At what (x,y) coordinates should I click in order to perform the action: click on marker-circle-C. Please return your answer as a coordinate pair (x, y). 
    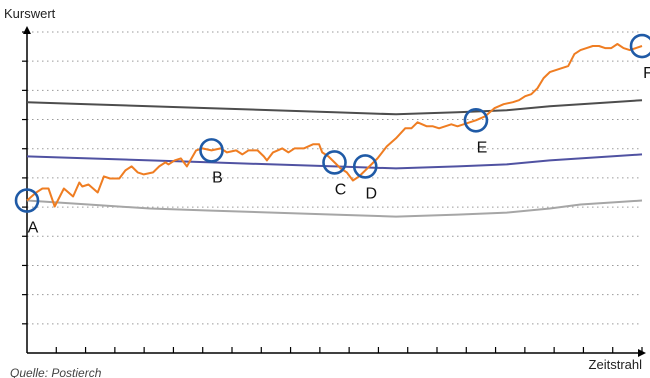
    Looking at the image, I should click on (334, 162).